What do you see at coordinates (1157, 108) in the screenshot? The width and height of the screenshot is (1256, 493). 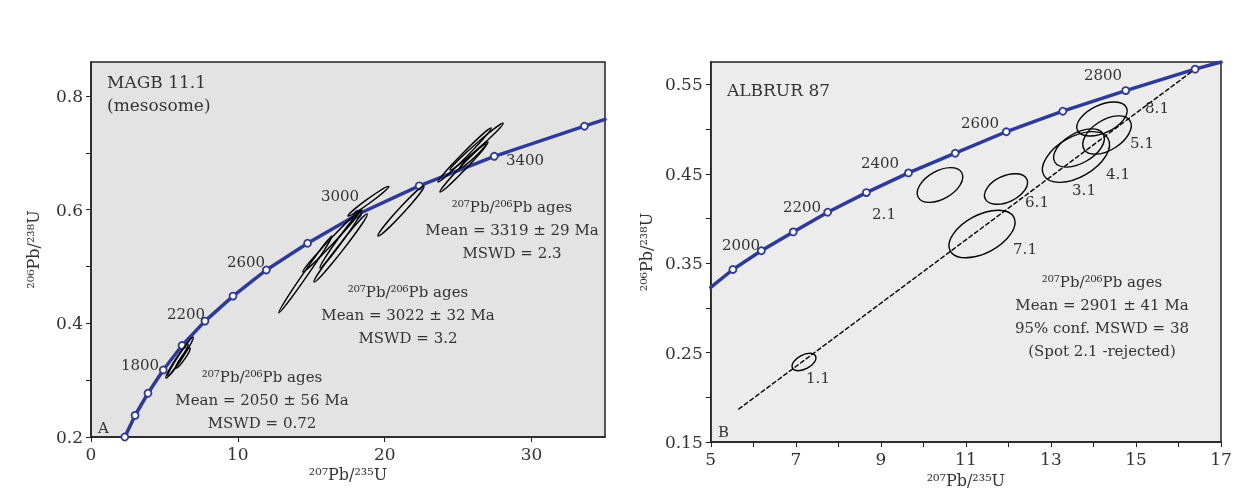 I see `annotation: 8.1` at bounding box center [1157, 108].